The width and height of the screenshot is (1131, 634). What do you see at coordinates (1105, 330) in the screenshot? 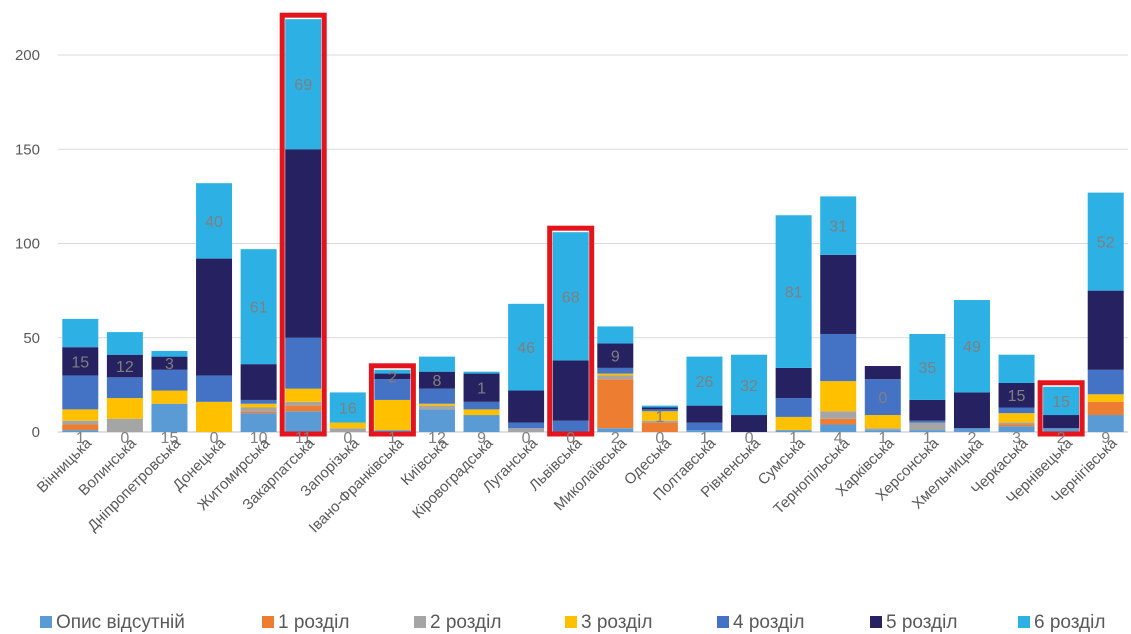
I see `bar-segment-5-розділ-чернігівська` at bounding box center [1105, 330].